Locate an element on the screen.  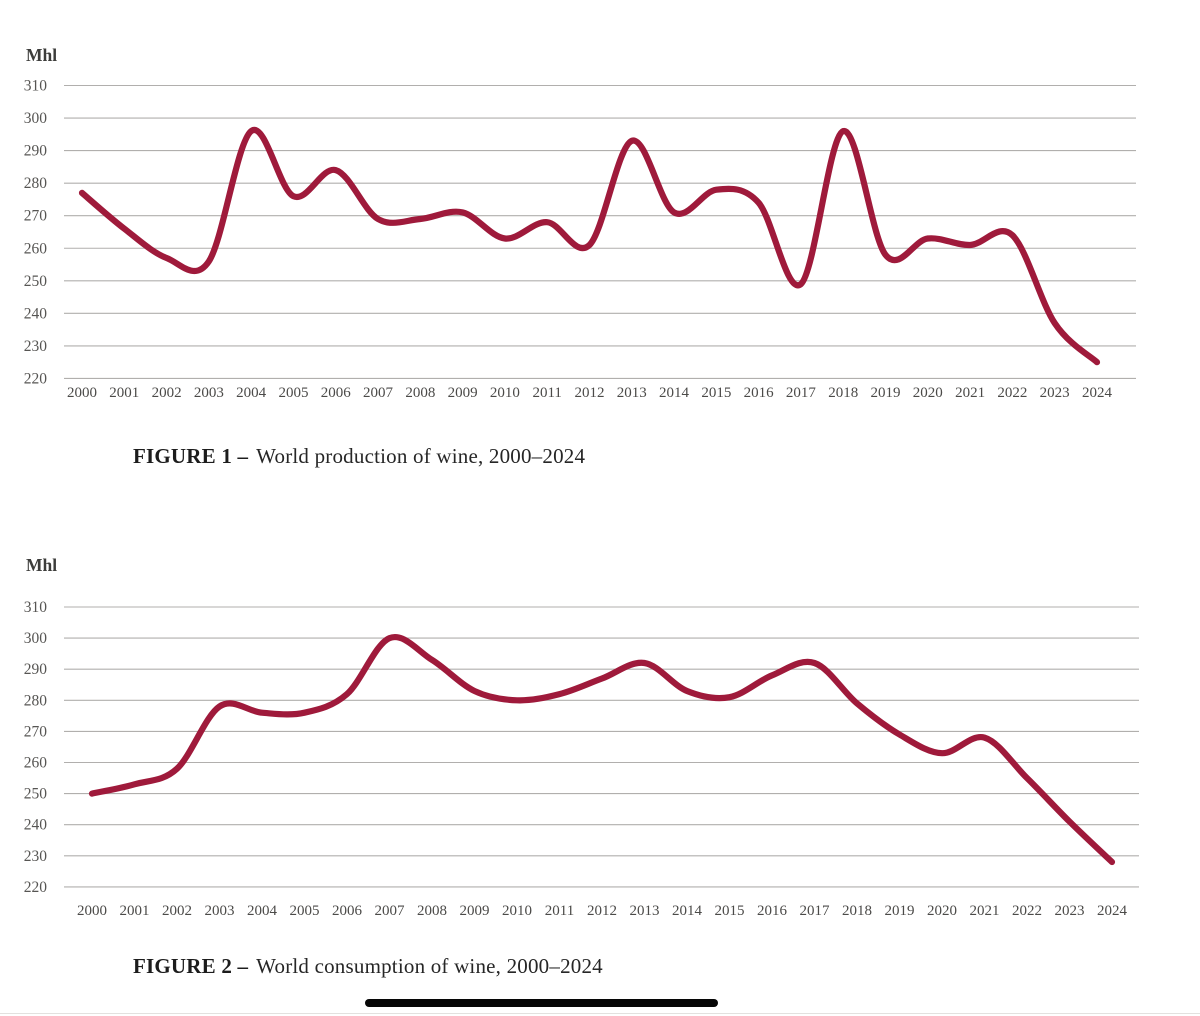
figure-2-caption-label: FIGURE 2 – is located at coordinates (191, 966).